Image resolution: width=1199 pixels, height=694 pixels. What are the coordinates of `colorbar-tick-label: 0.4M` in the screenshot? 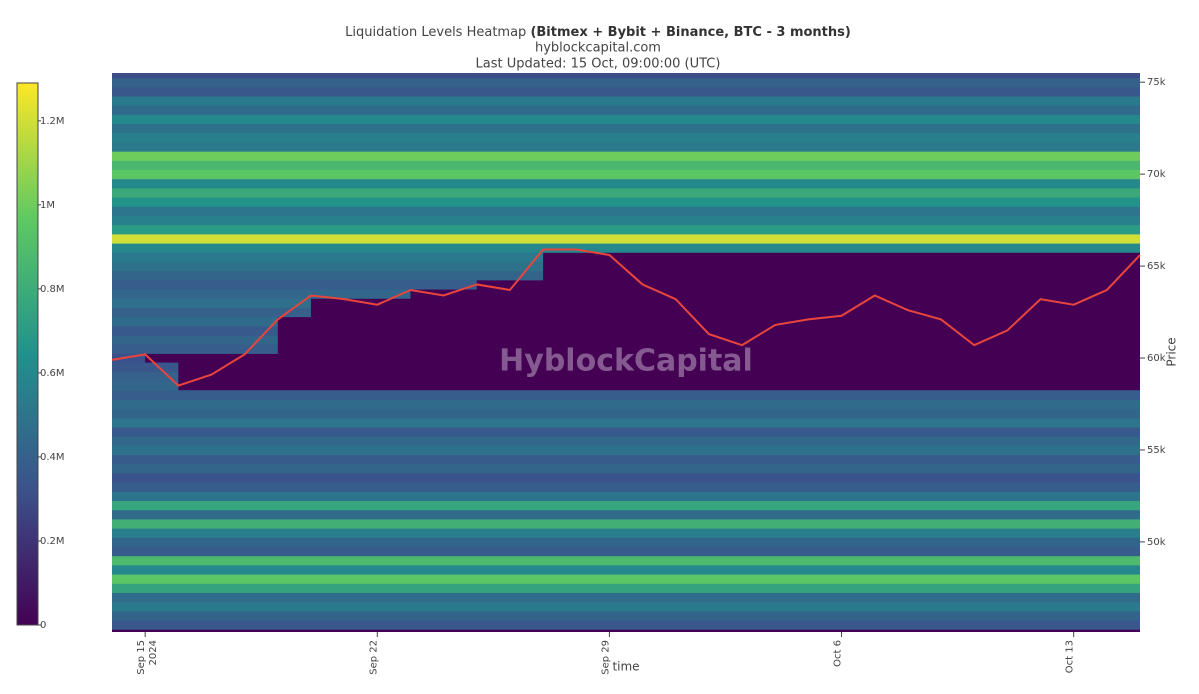 It's located at (52, 457).